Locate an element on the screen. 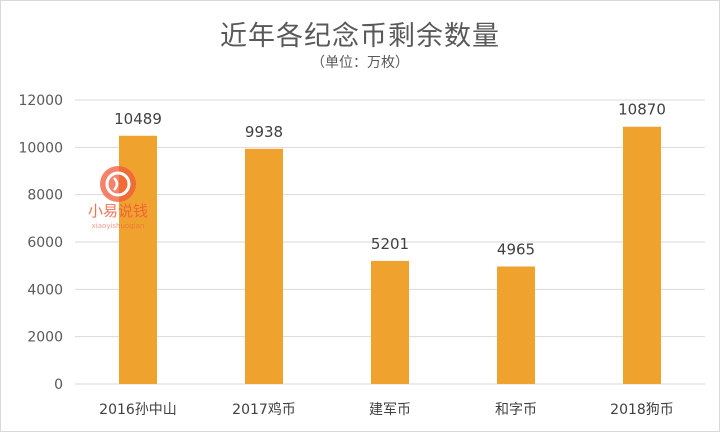  watermark-logo: 小易说钱 xiaoyishuoqian is located at coordinates (124, 200).